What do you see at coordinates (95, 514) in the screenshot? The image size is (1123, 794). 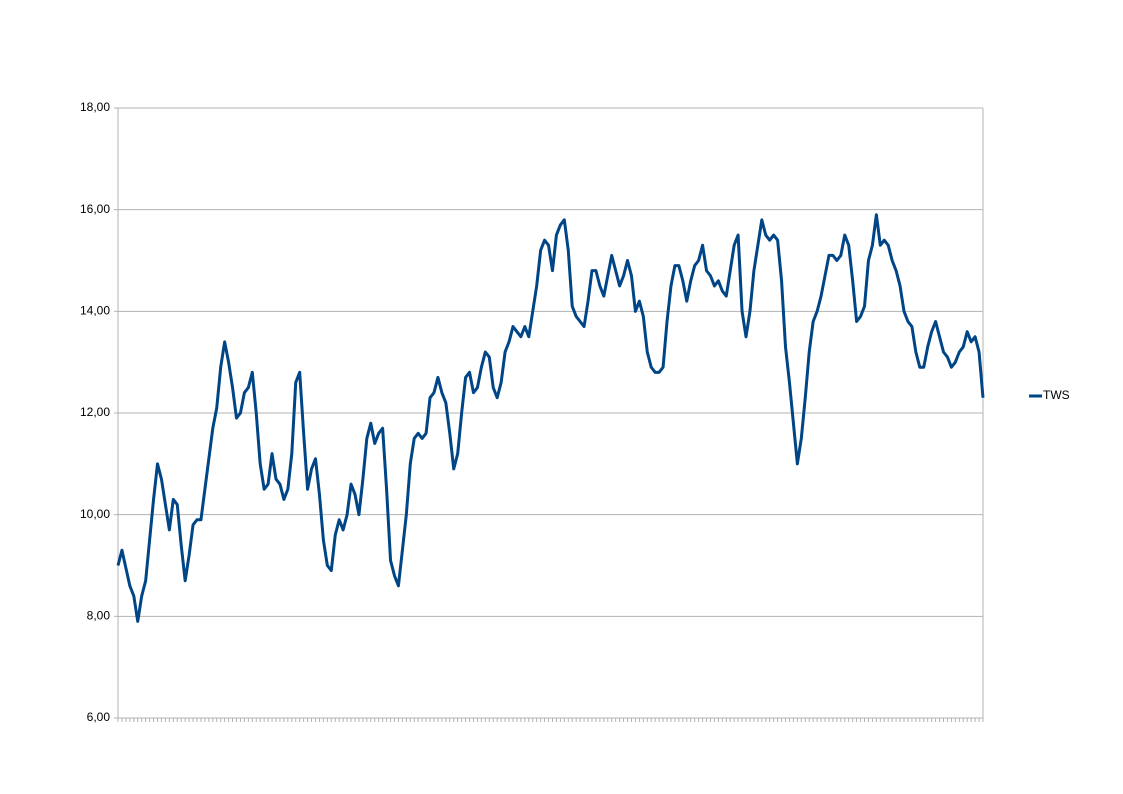 I see `y-tick-label: 10,00` at bounding box center [95, 514].